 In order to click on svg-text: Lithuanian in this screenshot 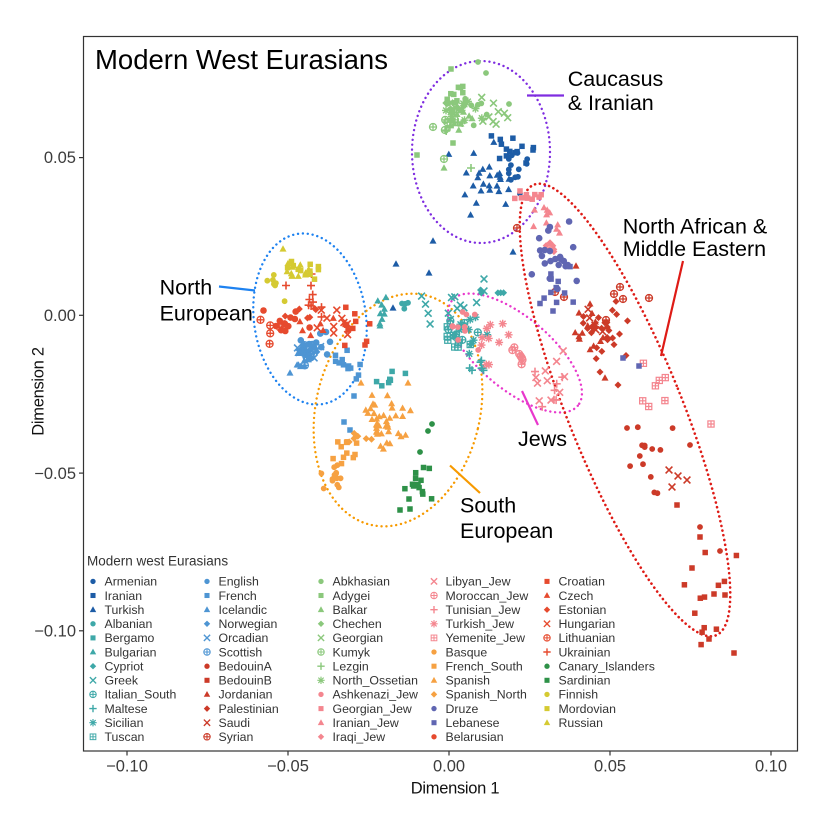, I will do `click(587, 638)`.